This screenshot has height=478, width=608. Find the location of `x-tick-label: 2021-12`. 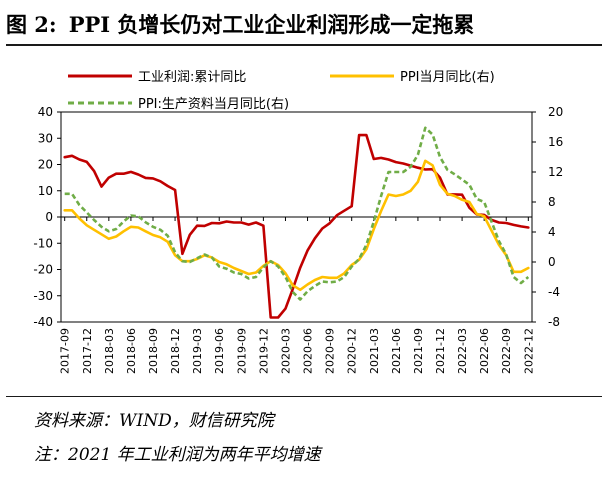

x-tick-label: 2021-12 is located at coordinates (440, 351).